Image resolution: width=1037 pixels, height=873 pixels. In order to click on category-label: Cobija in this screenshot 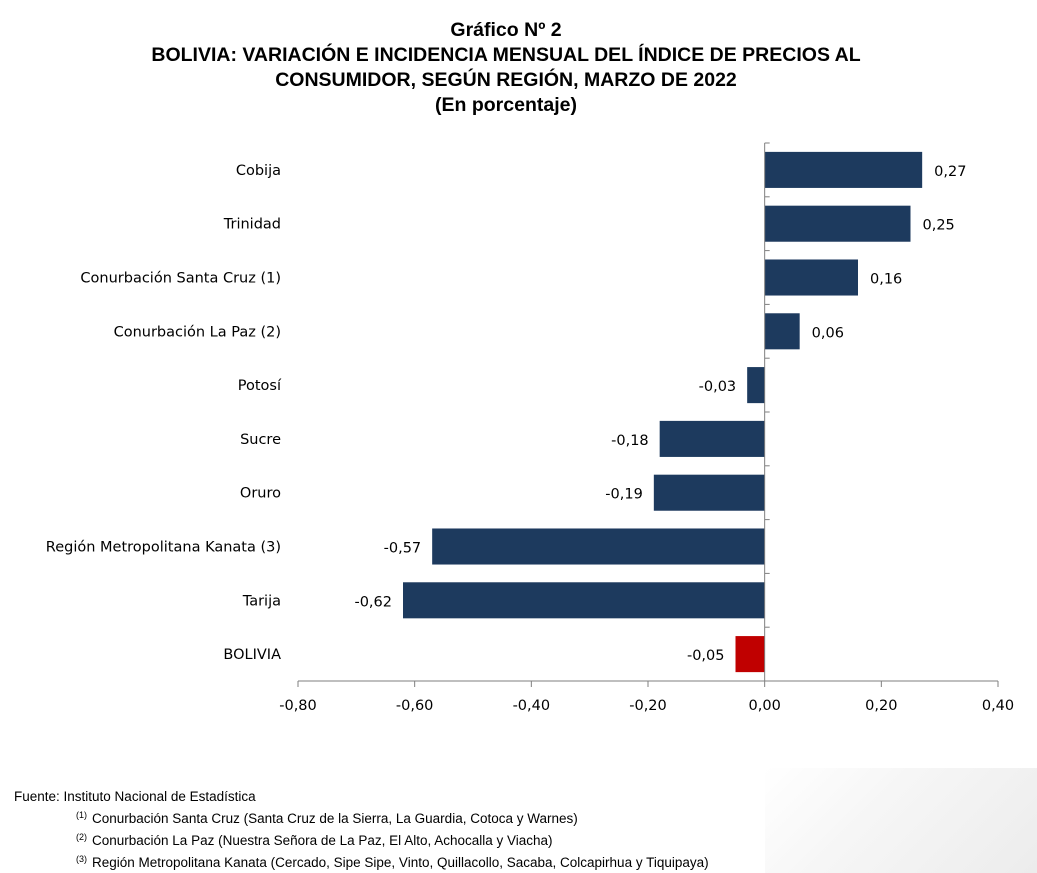, I will do `click(258, 171)`.